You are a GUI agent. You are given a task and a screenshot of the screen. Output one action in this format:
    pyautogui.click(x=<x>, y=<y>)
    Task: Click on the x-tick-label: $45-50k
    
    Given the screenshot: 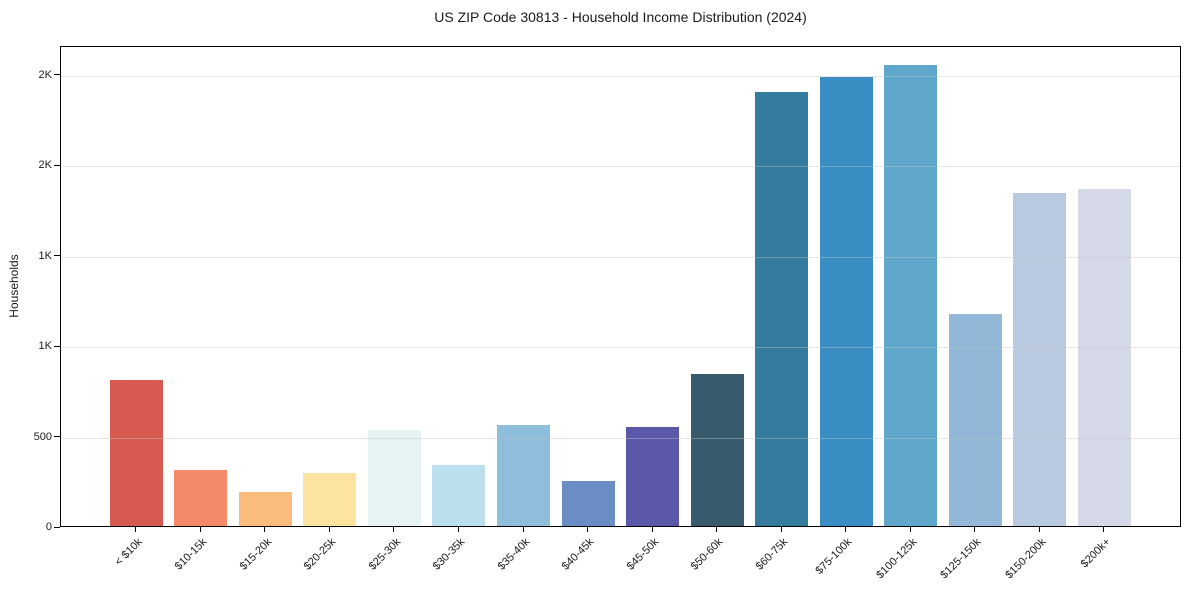 What is the action you would take?
    pyautogui.click(x=643, y=554)
    